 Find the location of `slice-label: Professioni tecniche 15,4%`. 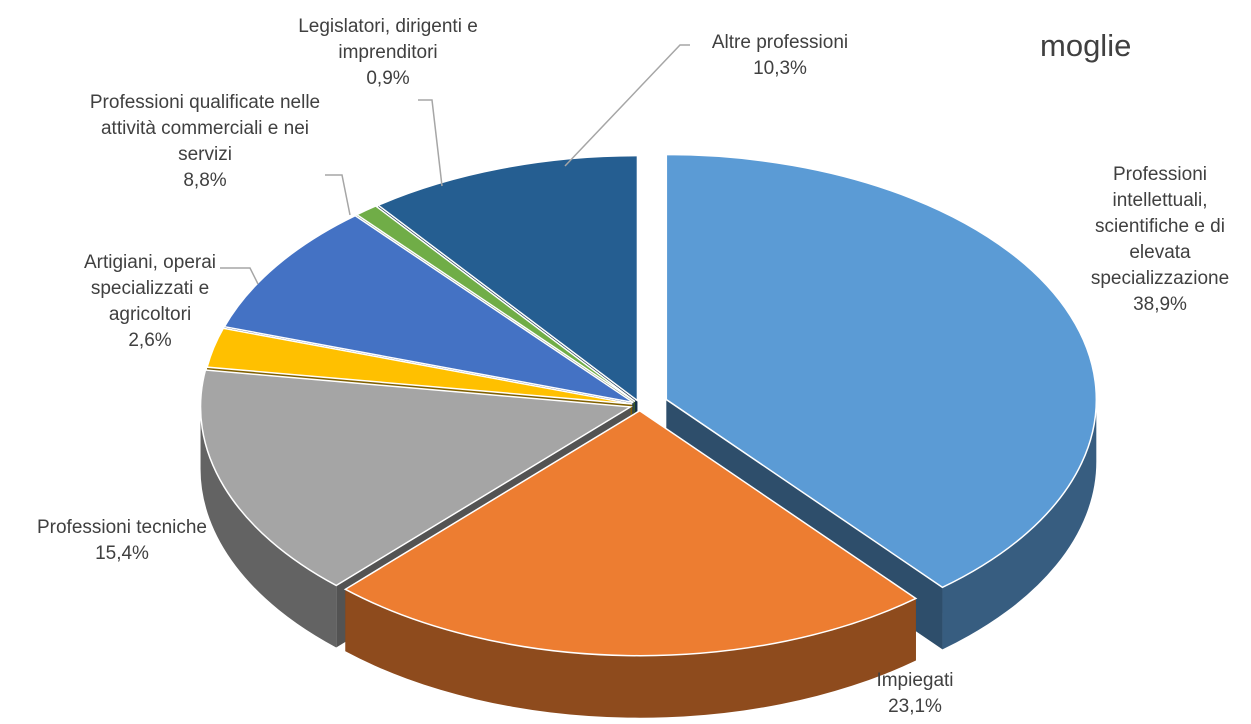

slice-label: Professioni tecniche 15,4% is located at coordinates (128, 541).